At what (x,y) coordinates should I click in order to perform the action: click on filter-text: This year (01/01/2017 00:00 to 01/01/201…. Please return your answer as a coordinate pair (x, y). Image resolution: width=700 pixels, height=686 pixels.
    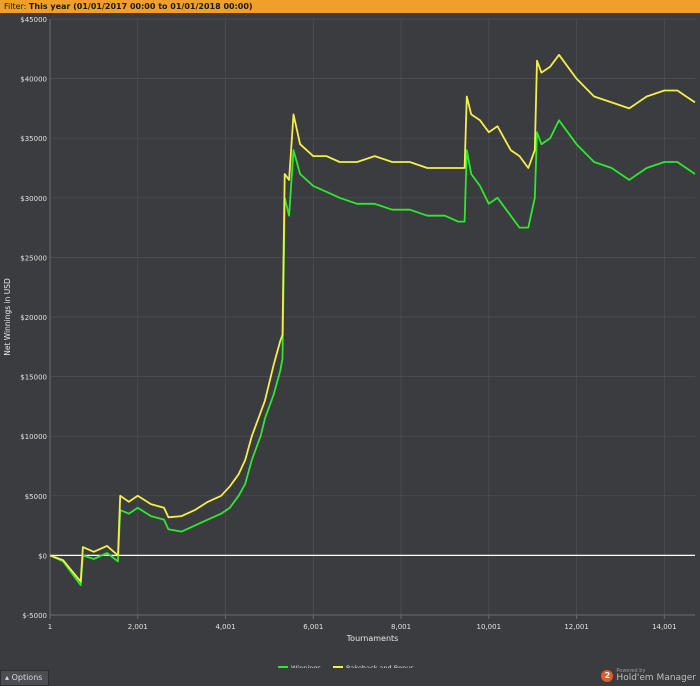
    Looking at the image, I should click on (140, 6).